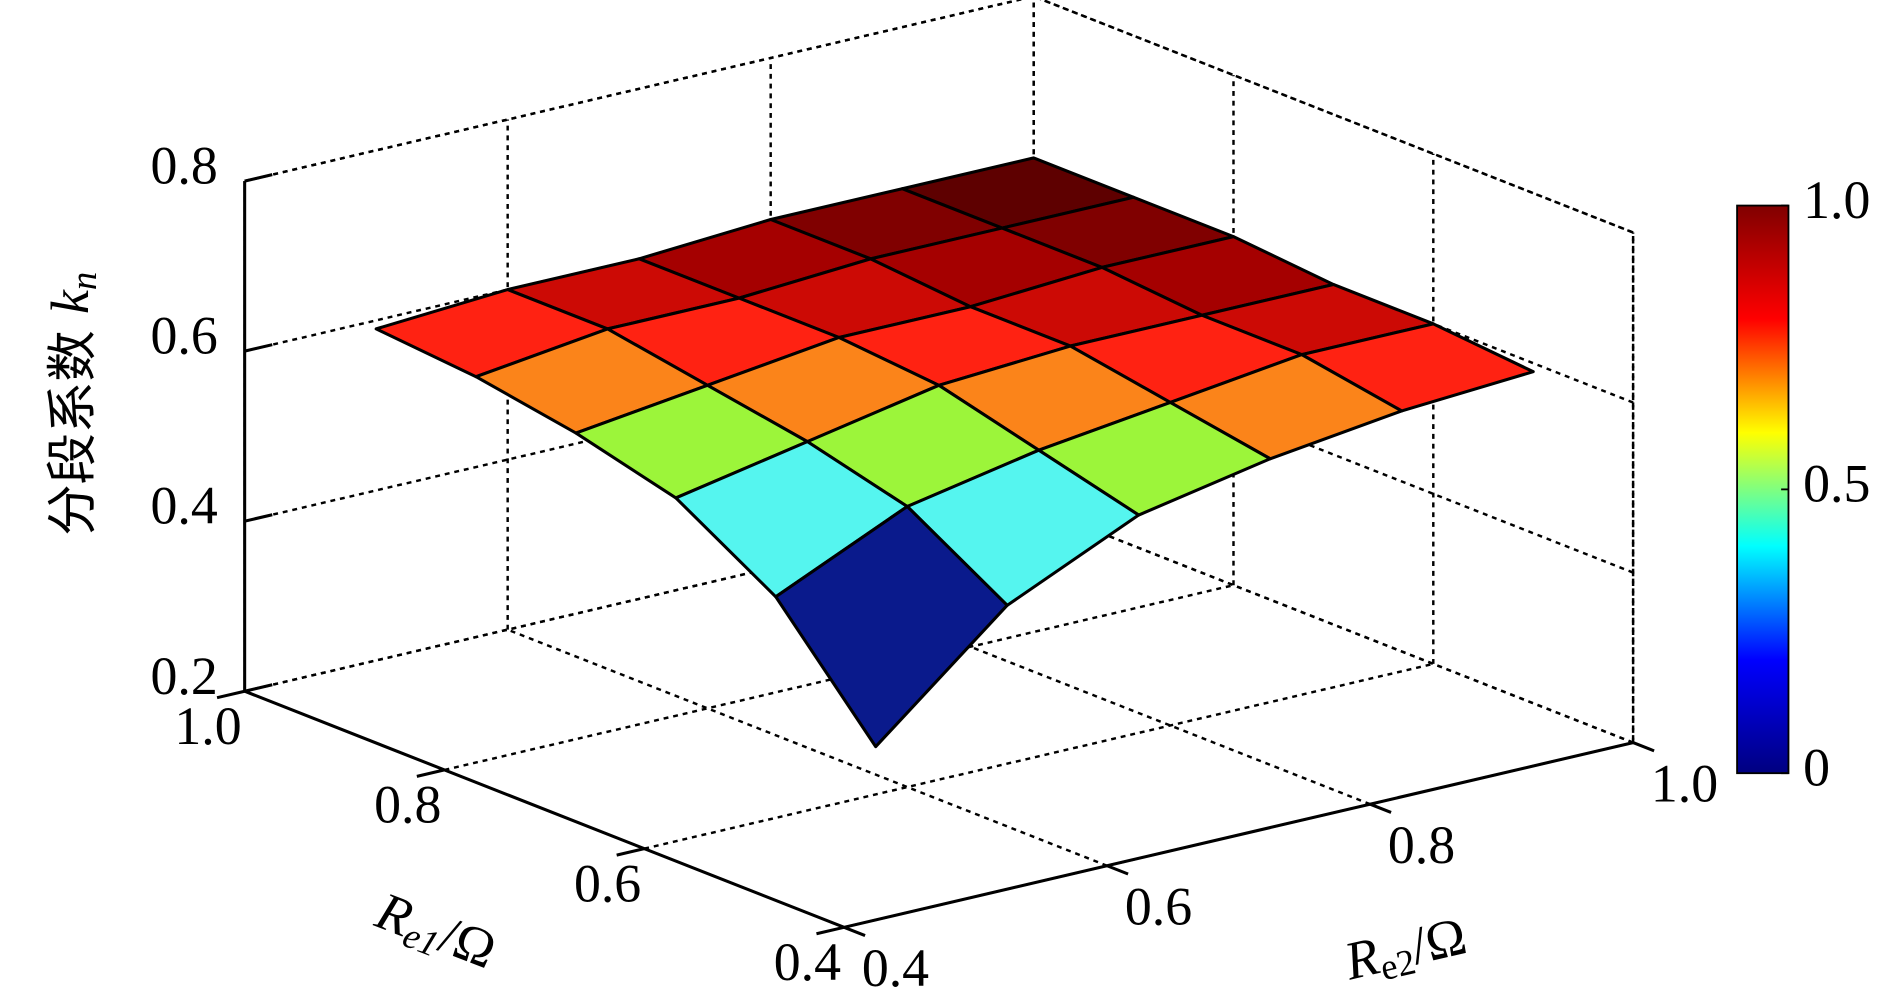 This screenshot has width=1890, height=1002. What do you see at coordinates (467, 943) in the screenshot?
I see `x-axis-label-part: /Ω` at bounding box center [467, 943].